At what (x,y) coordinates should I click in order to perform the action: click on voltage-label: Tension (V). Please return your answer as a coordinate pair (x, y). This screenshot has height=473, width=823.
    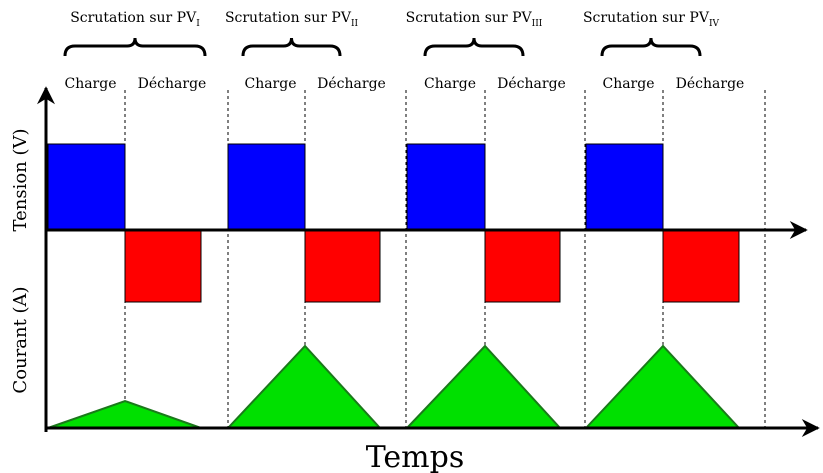
    Looking at the image, I should click on (20, 179).